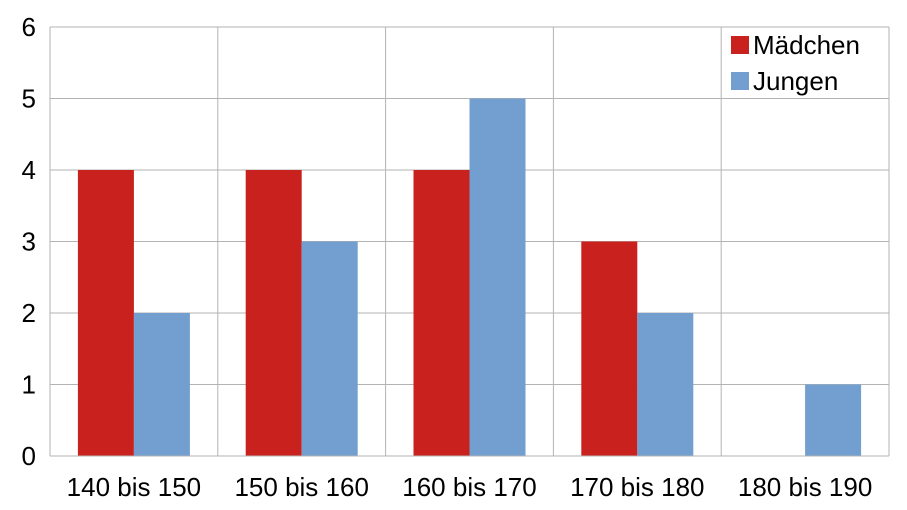 The width and height of the screenshot is (907, 510). I want to click on x-tick-label-3: 170 bis 180, so click(637, 487).